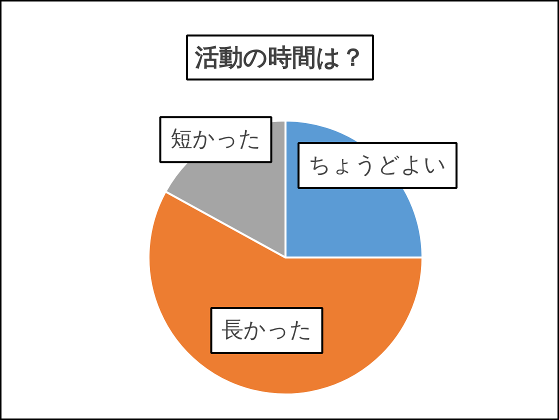 This screenshot has width=559, height=420. Describe the element at coordinates (377, 165) in the screenshot. I see `slice-label: ちょうどよい` at that location.